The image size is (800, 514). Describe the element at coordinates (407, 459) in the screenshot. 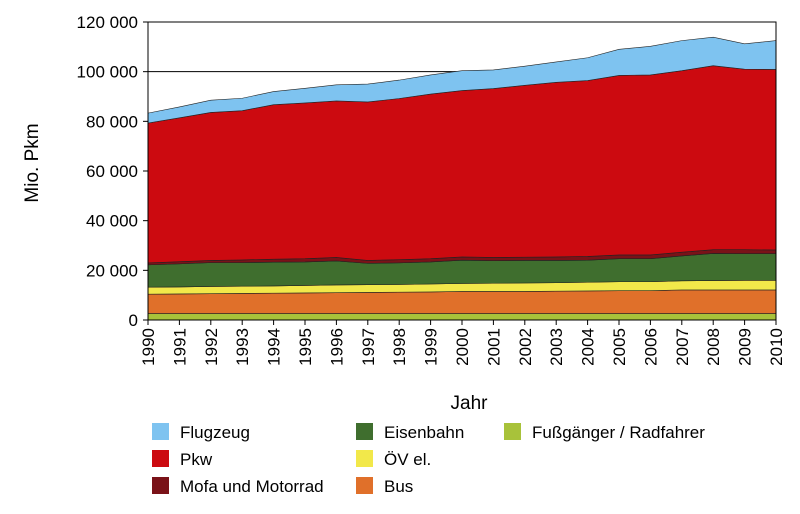

I see `legend-label-öv-el: ÖV el.` at that location.